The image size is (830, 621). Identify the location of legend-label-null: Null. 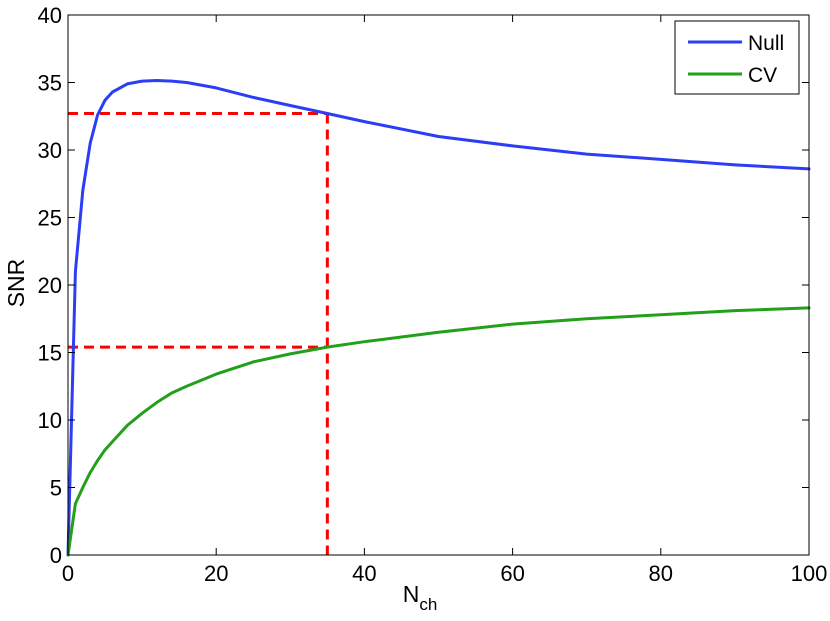
(766, 43).